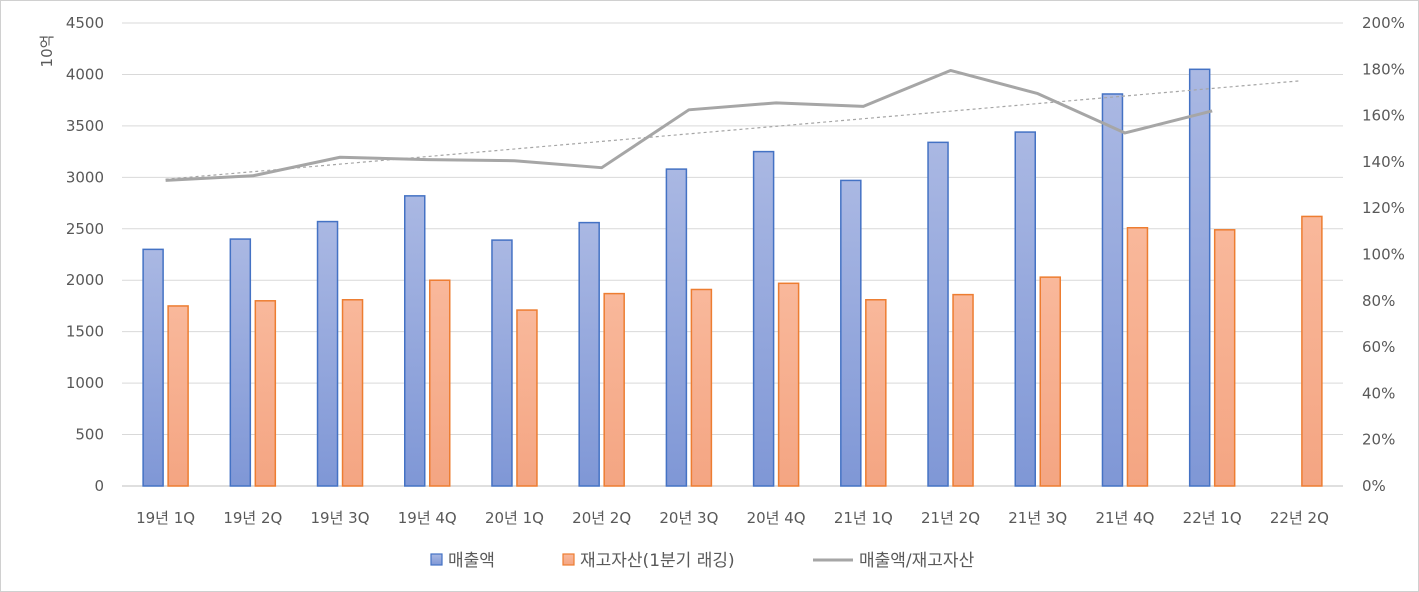 This screenshot has height=592, width=1419. I want to click on y-tick-label: 1500, so click(85, 332).